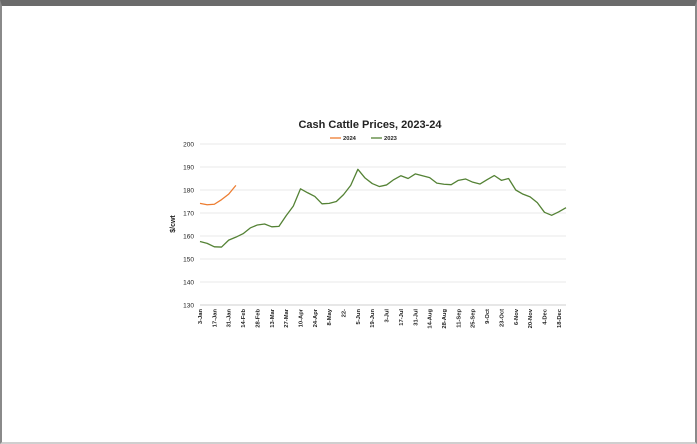  What do you see at coordinates (188, 259) in the screenshot?
I see `y-tick-label: 150` at bounding box center [188, 259].